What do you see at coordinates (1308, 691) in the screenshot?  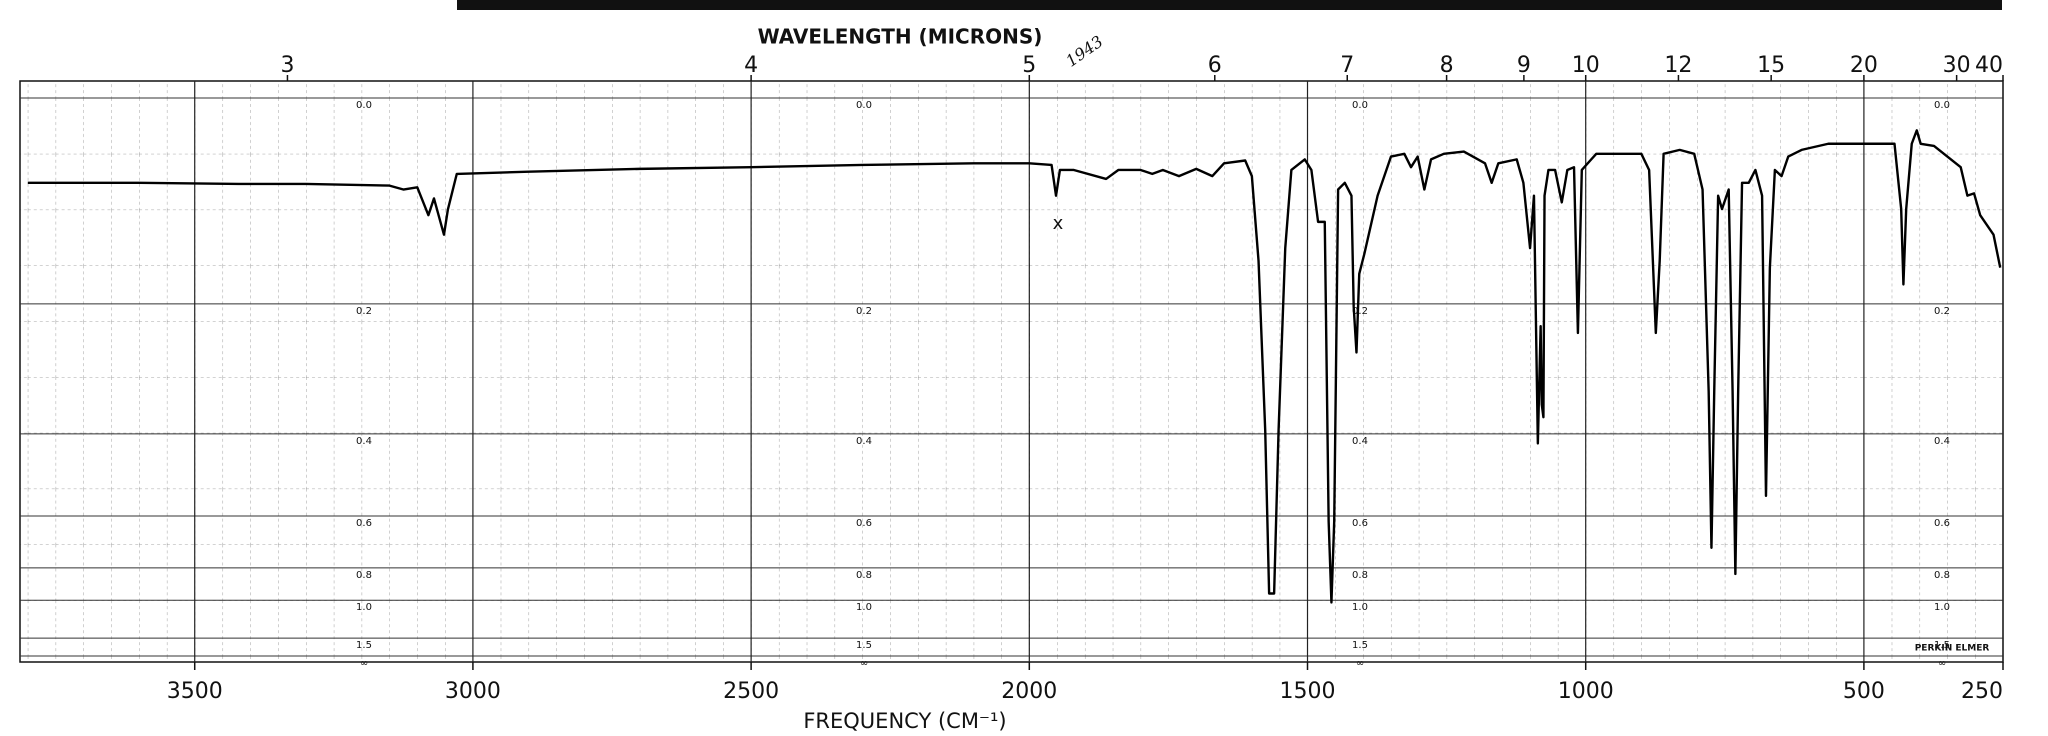 I see `x-tick-label: 1500` at bounding box center [1308, 691].